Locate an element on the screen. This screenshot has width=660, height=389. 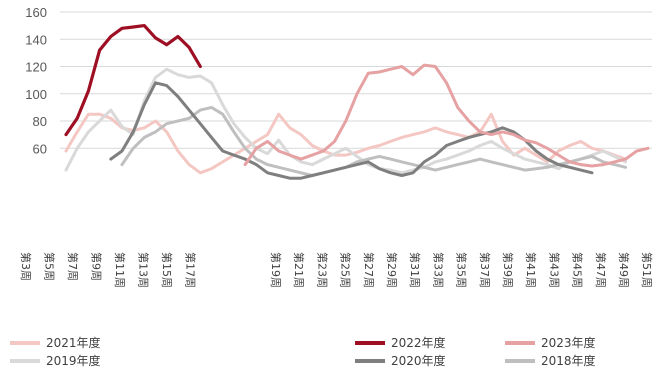
y-tick-label: 100 is located at coordinates (36, 94).